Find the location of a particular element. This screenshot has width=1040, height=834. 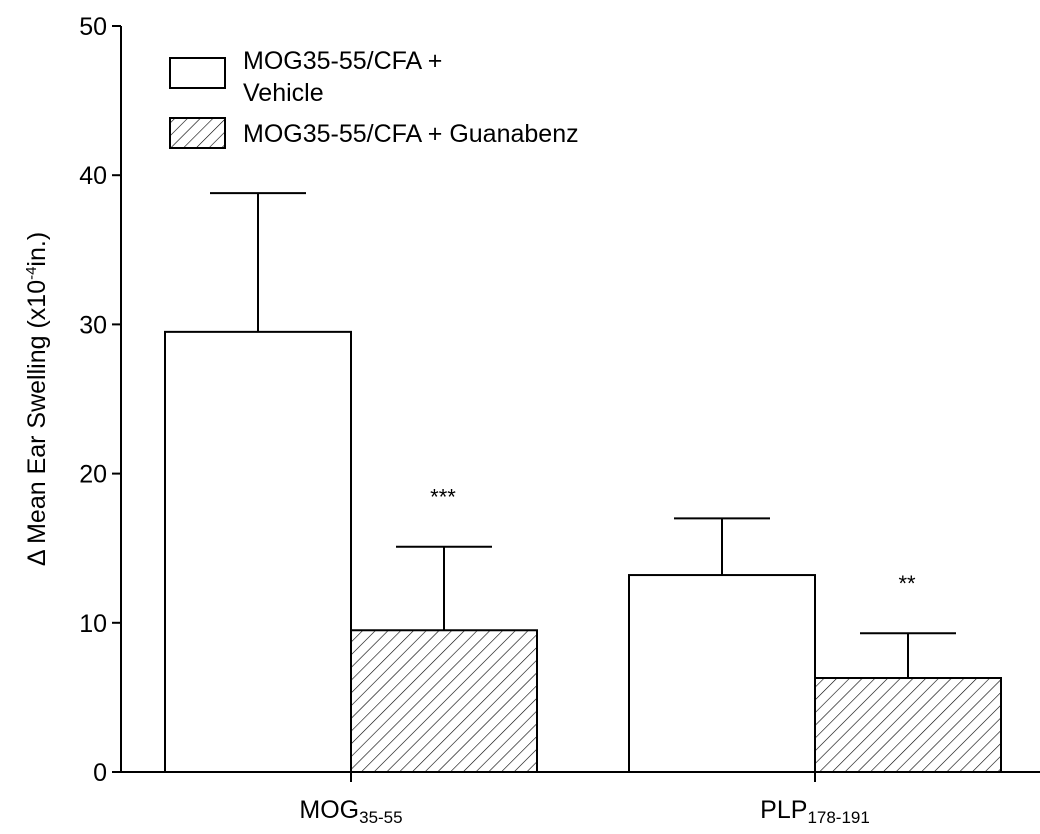

y-tick-label: 10 is located at coordinates (93, 624).